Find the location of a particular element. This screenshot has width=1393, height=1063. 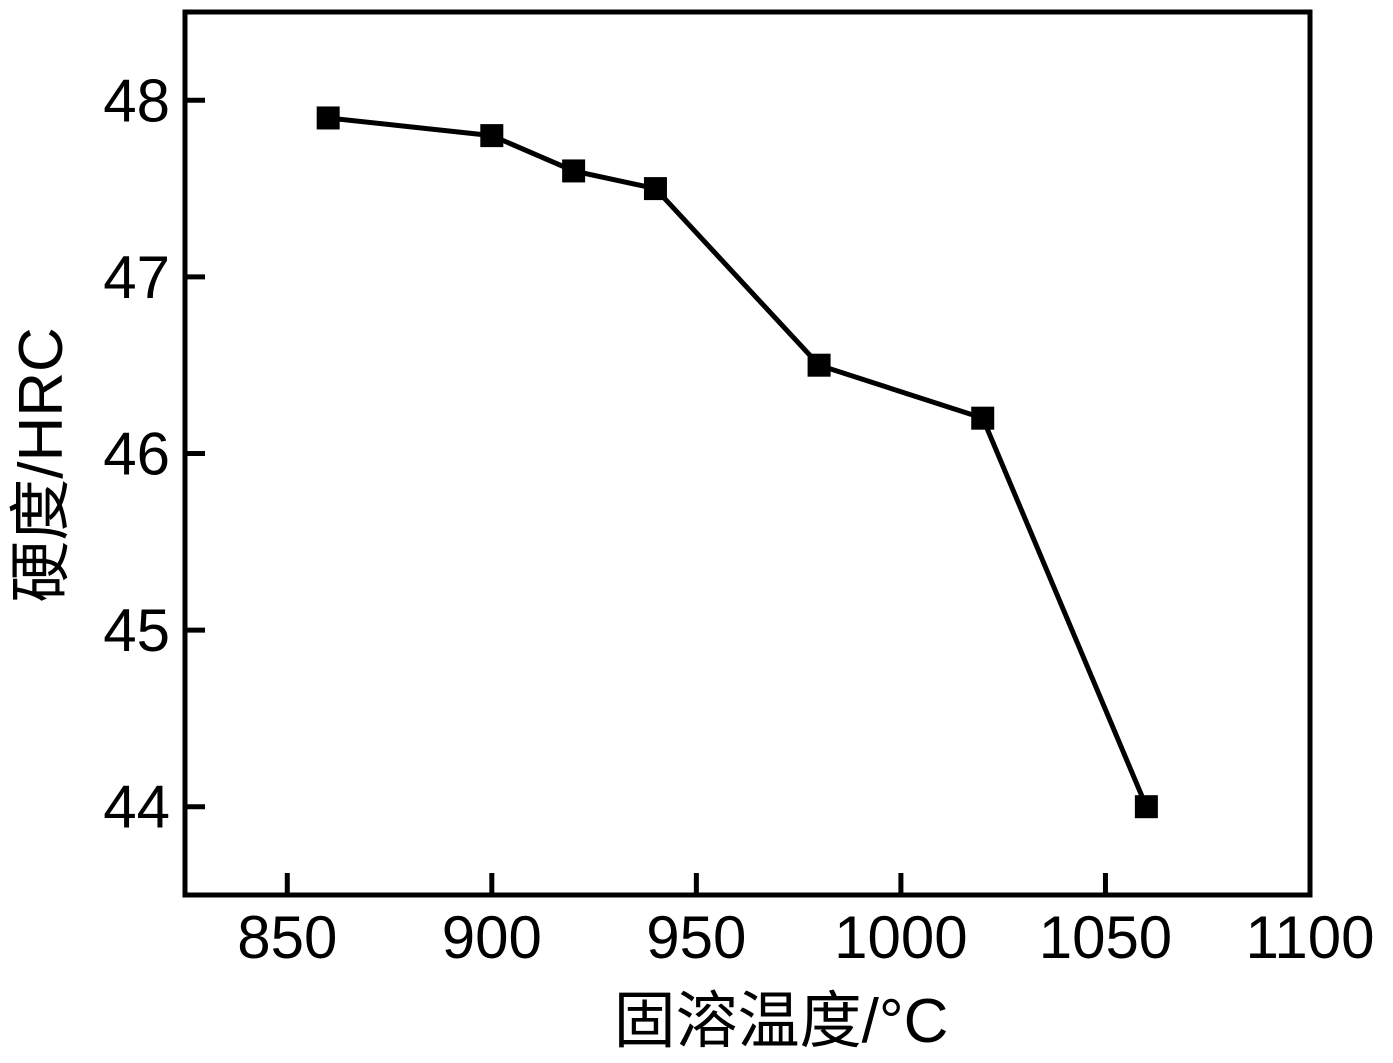

y-tick-label: 46 is located at coordinates (136, 454).